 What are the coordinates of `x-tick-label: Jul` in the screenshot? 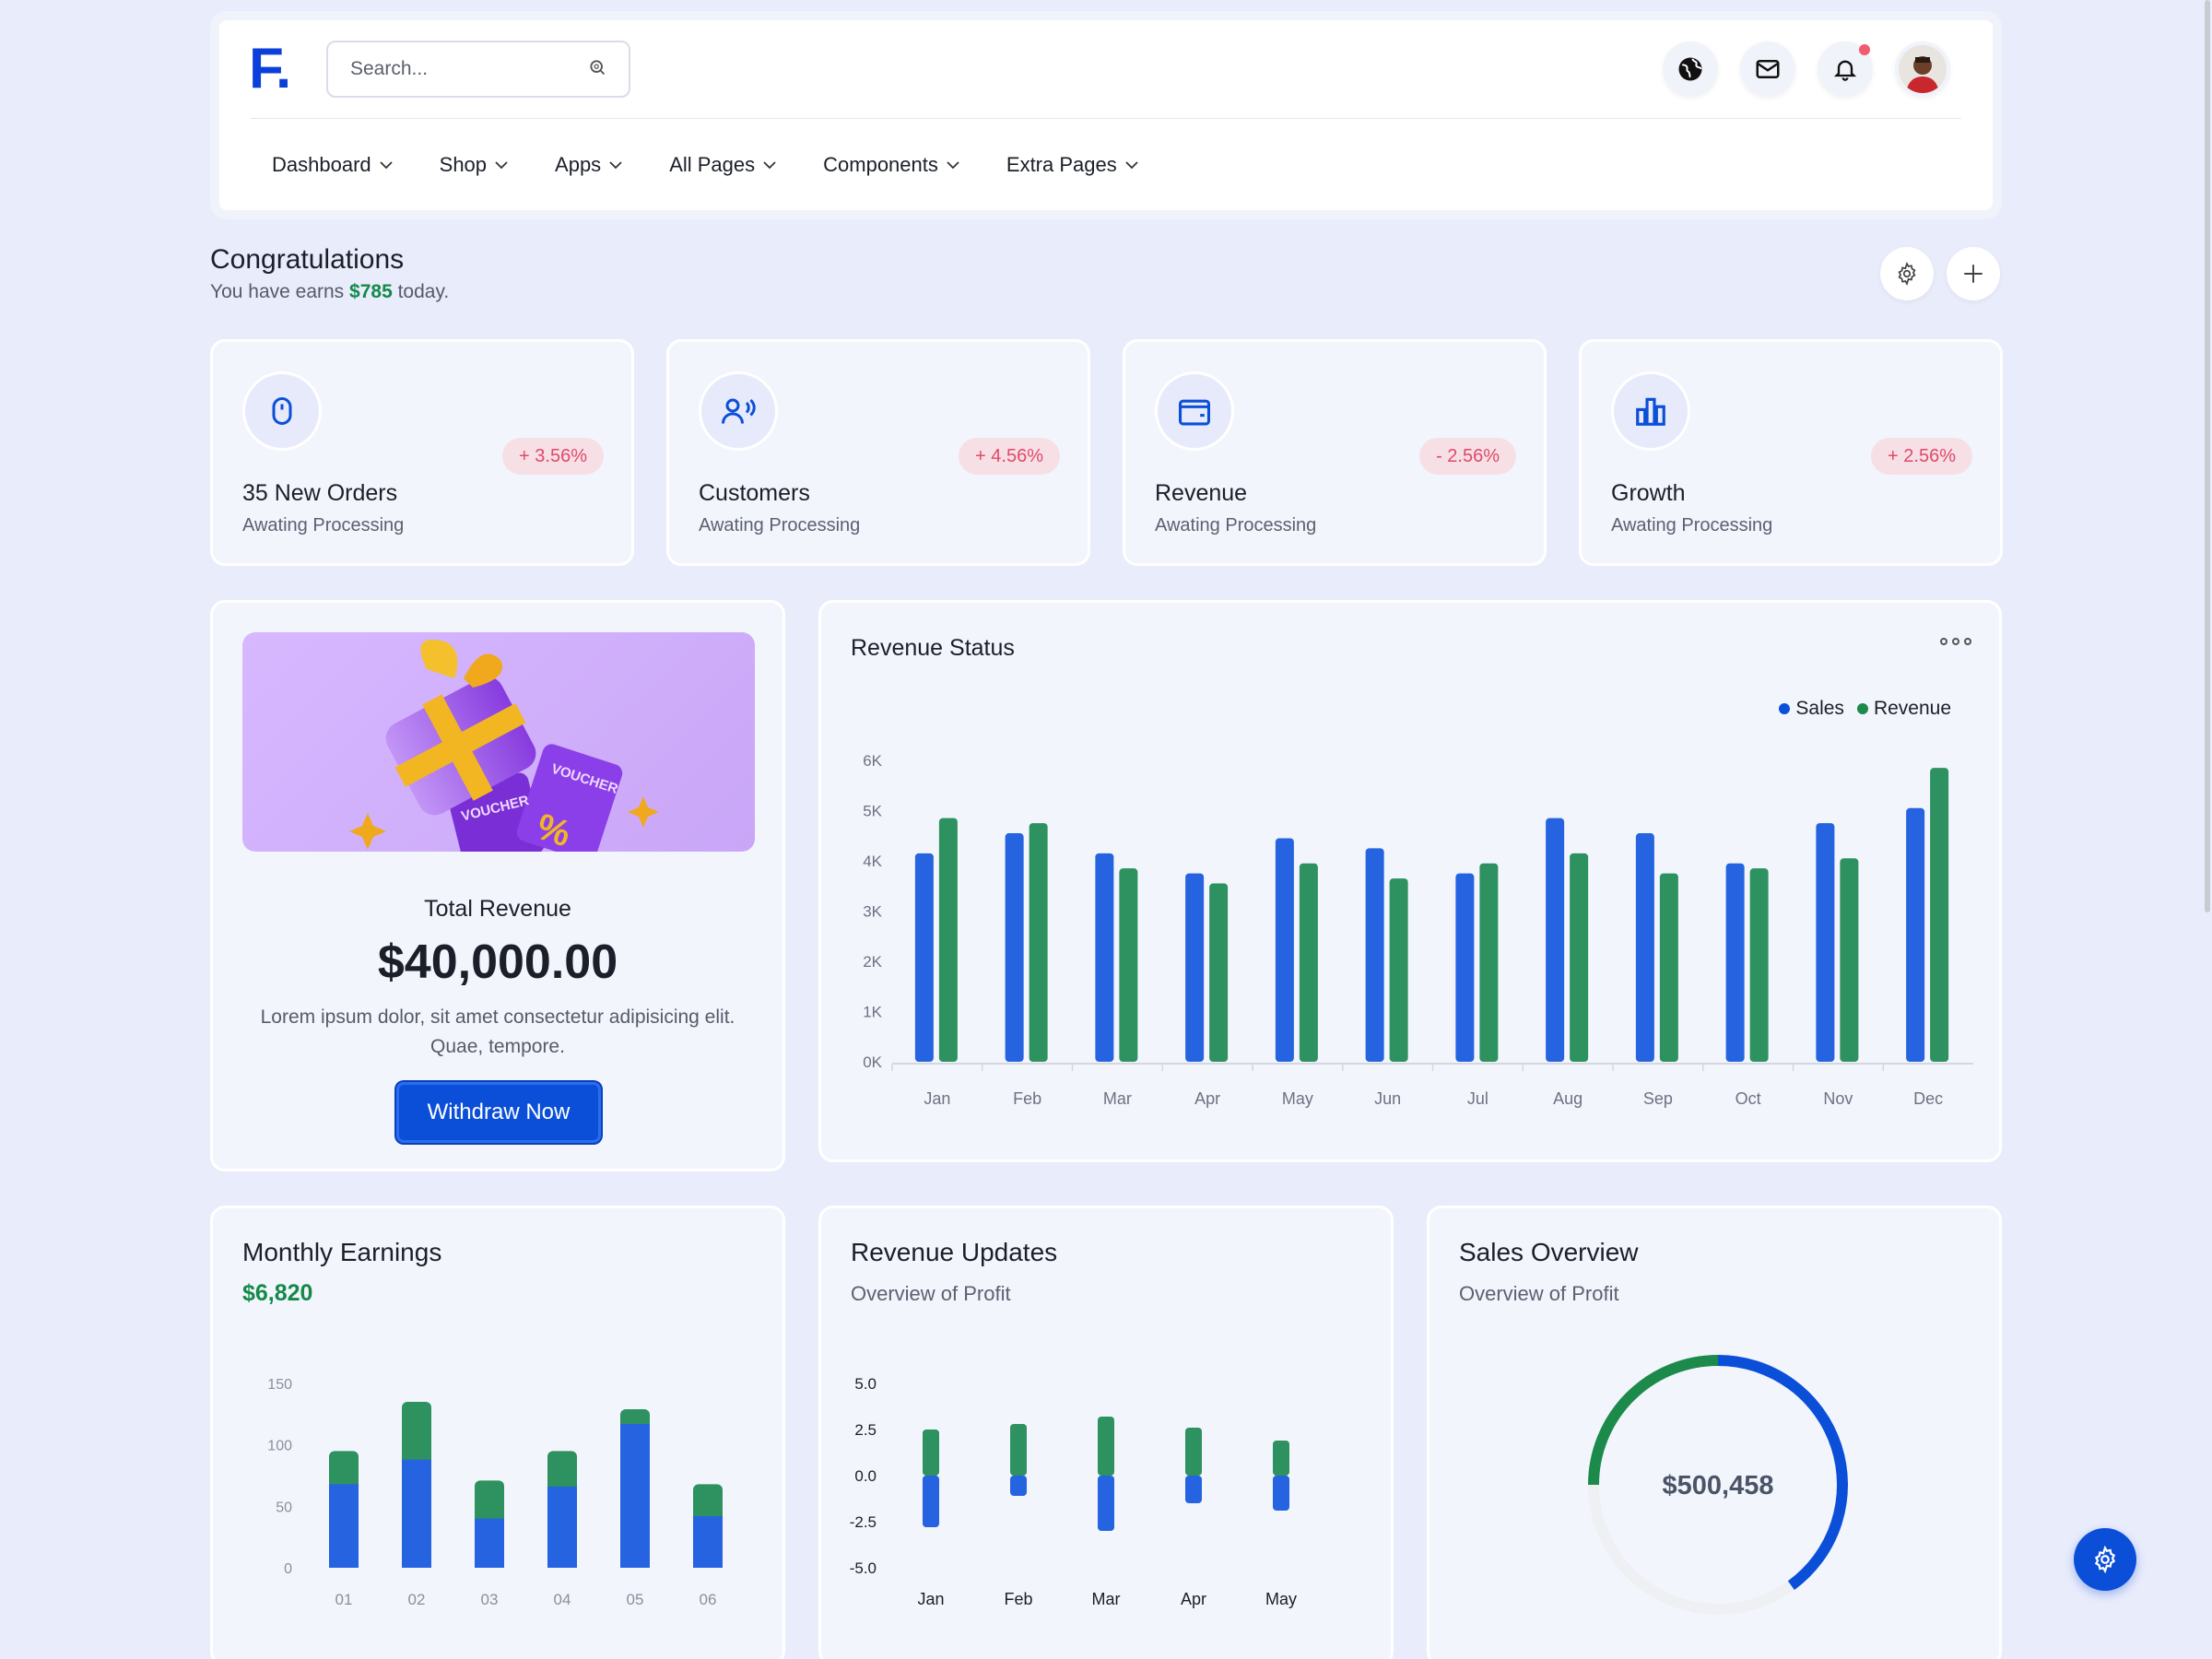 It's located at (1477, 1098).